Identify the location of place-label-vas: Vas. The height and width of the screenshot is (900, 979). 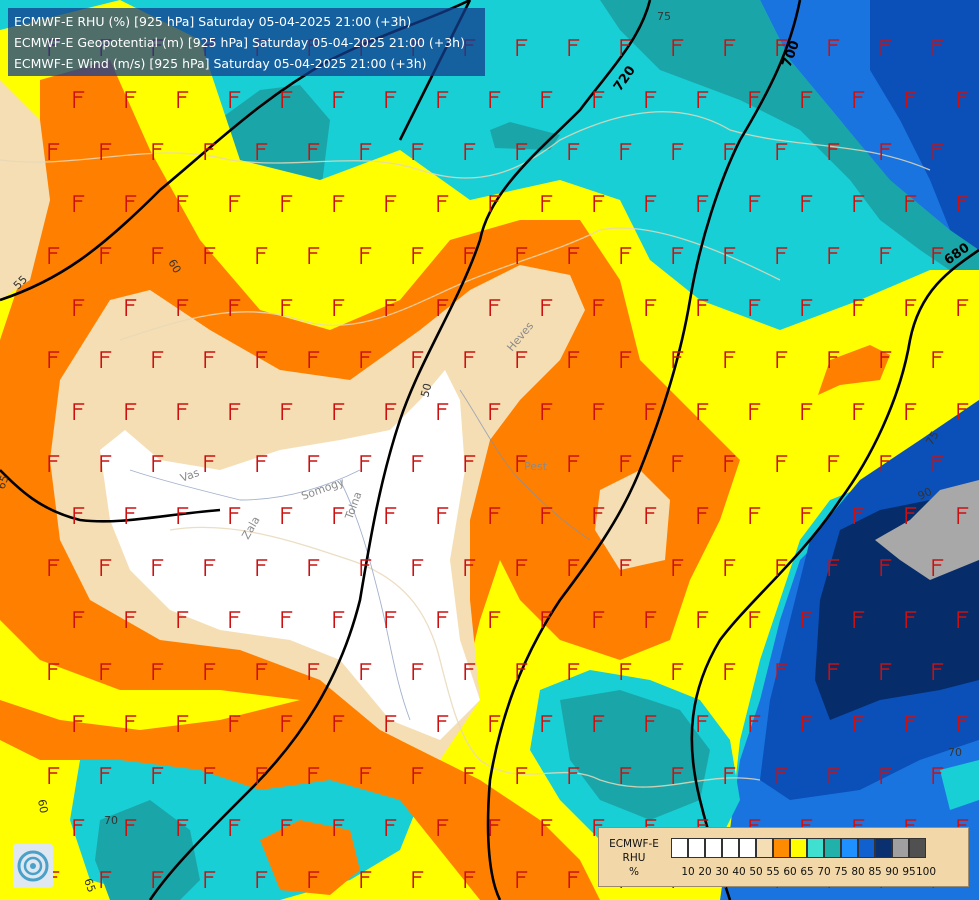
(190, 475).